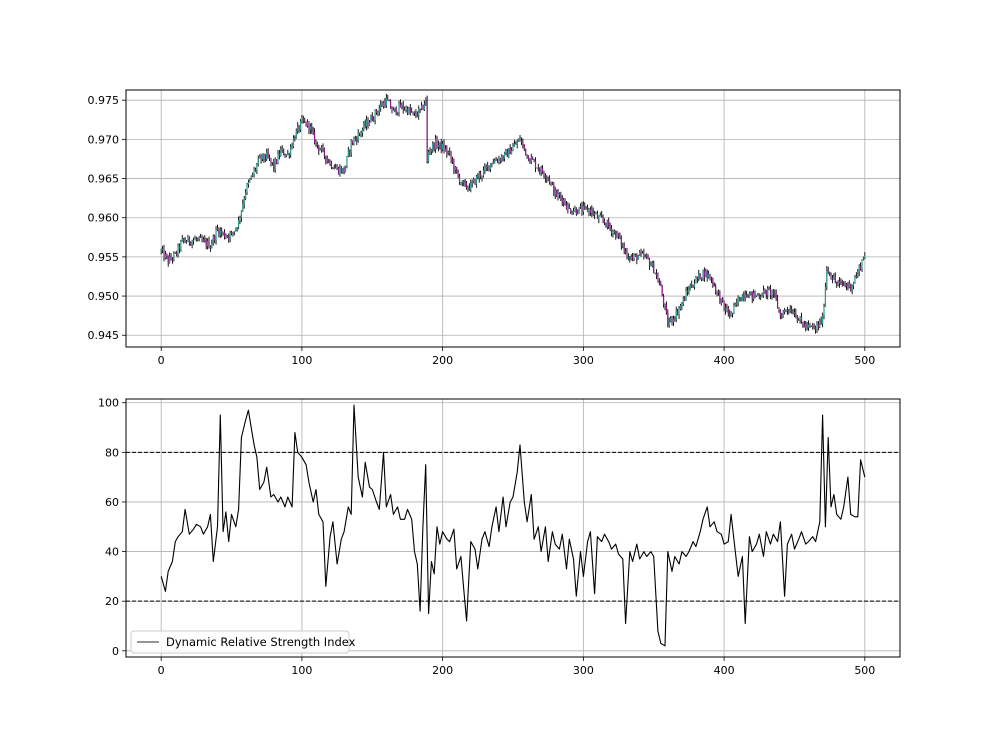  I want to click on price-x-tick-label: 500, so click(864, 360).